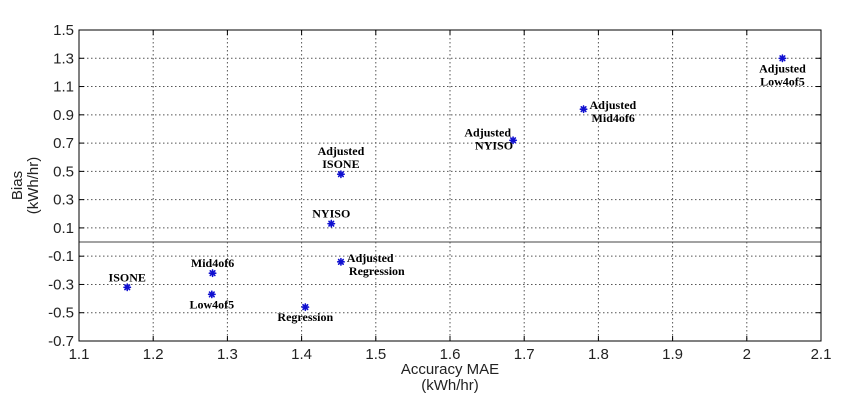 This screenshot has height=406, width=847. I want to click on data-point: Adjusted ISONE, so click(341, 161).